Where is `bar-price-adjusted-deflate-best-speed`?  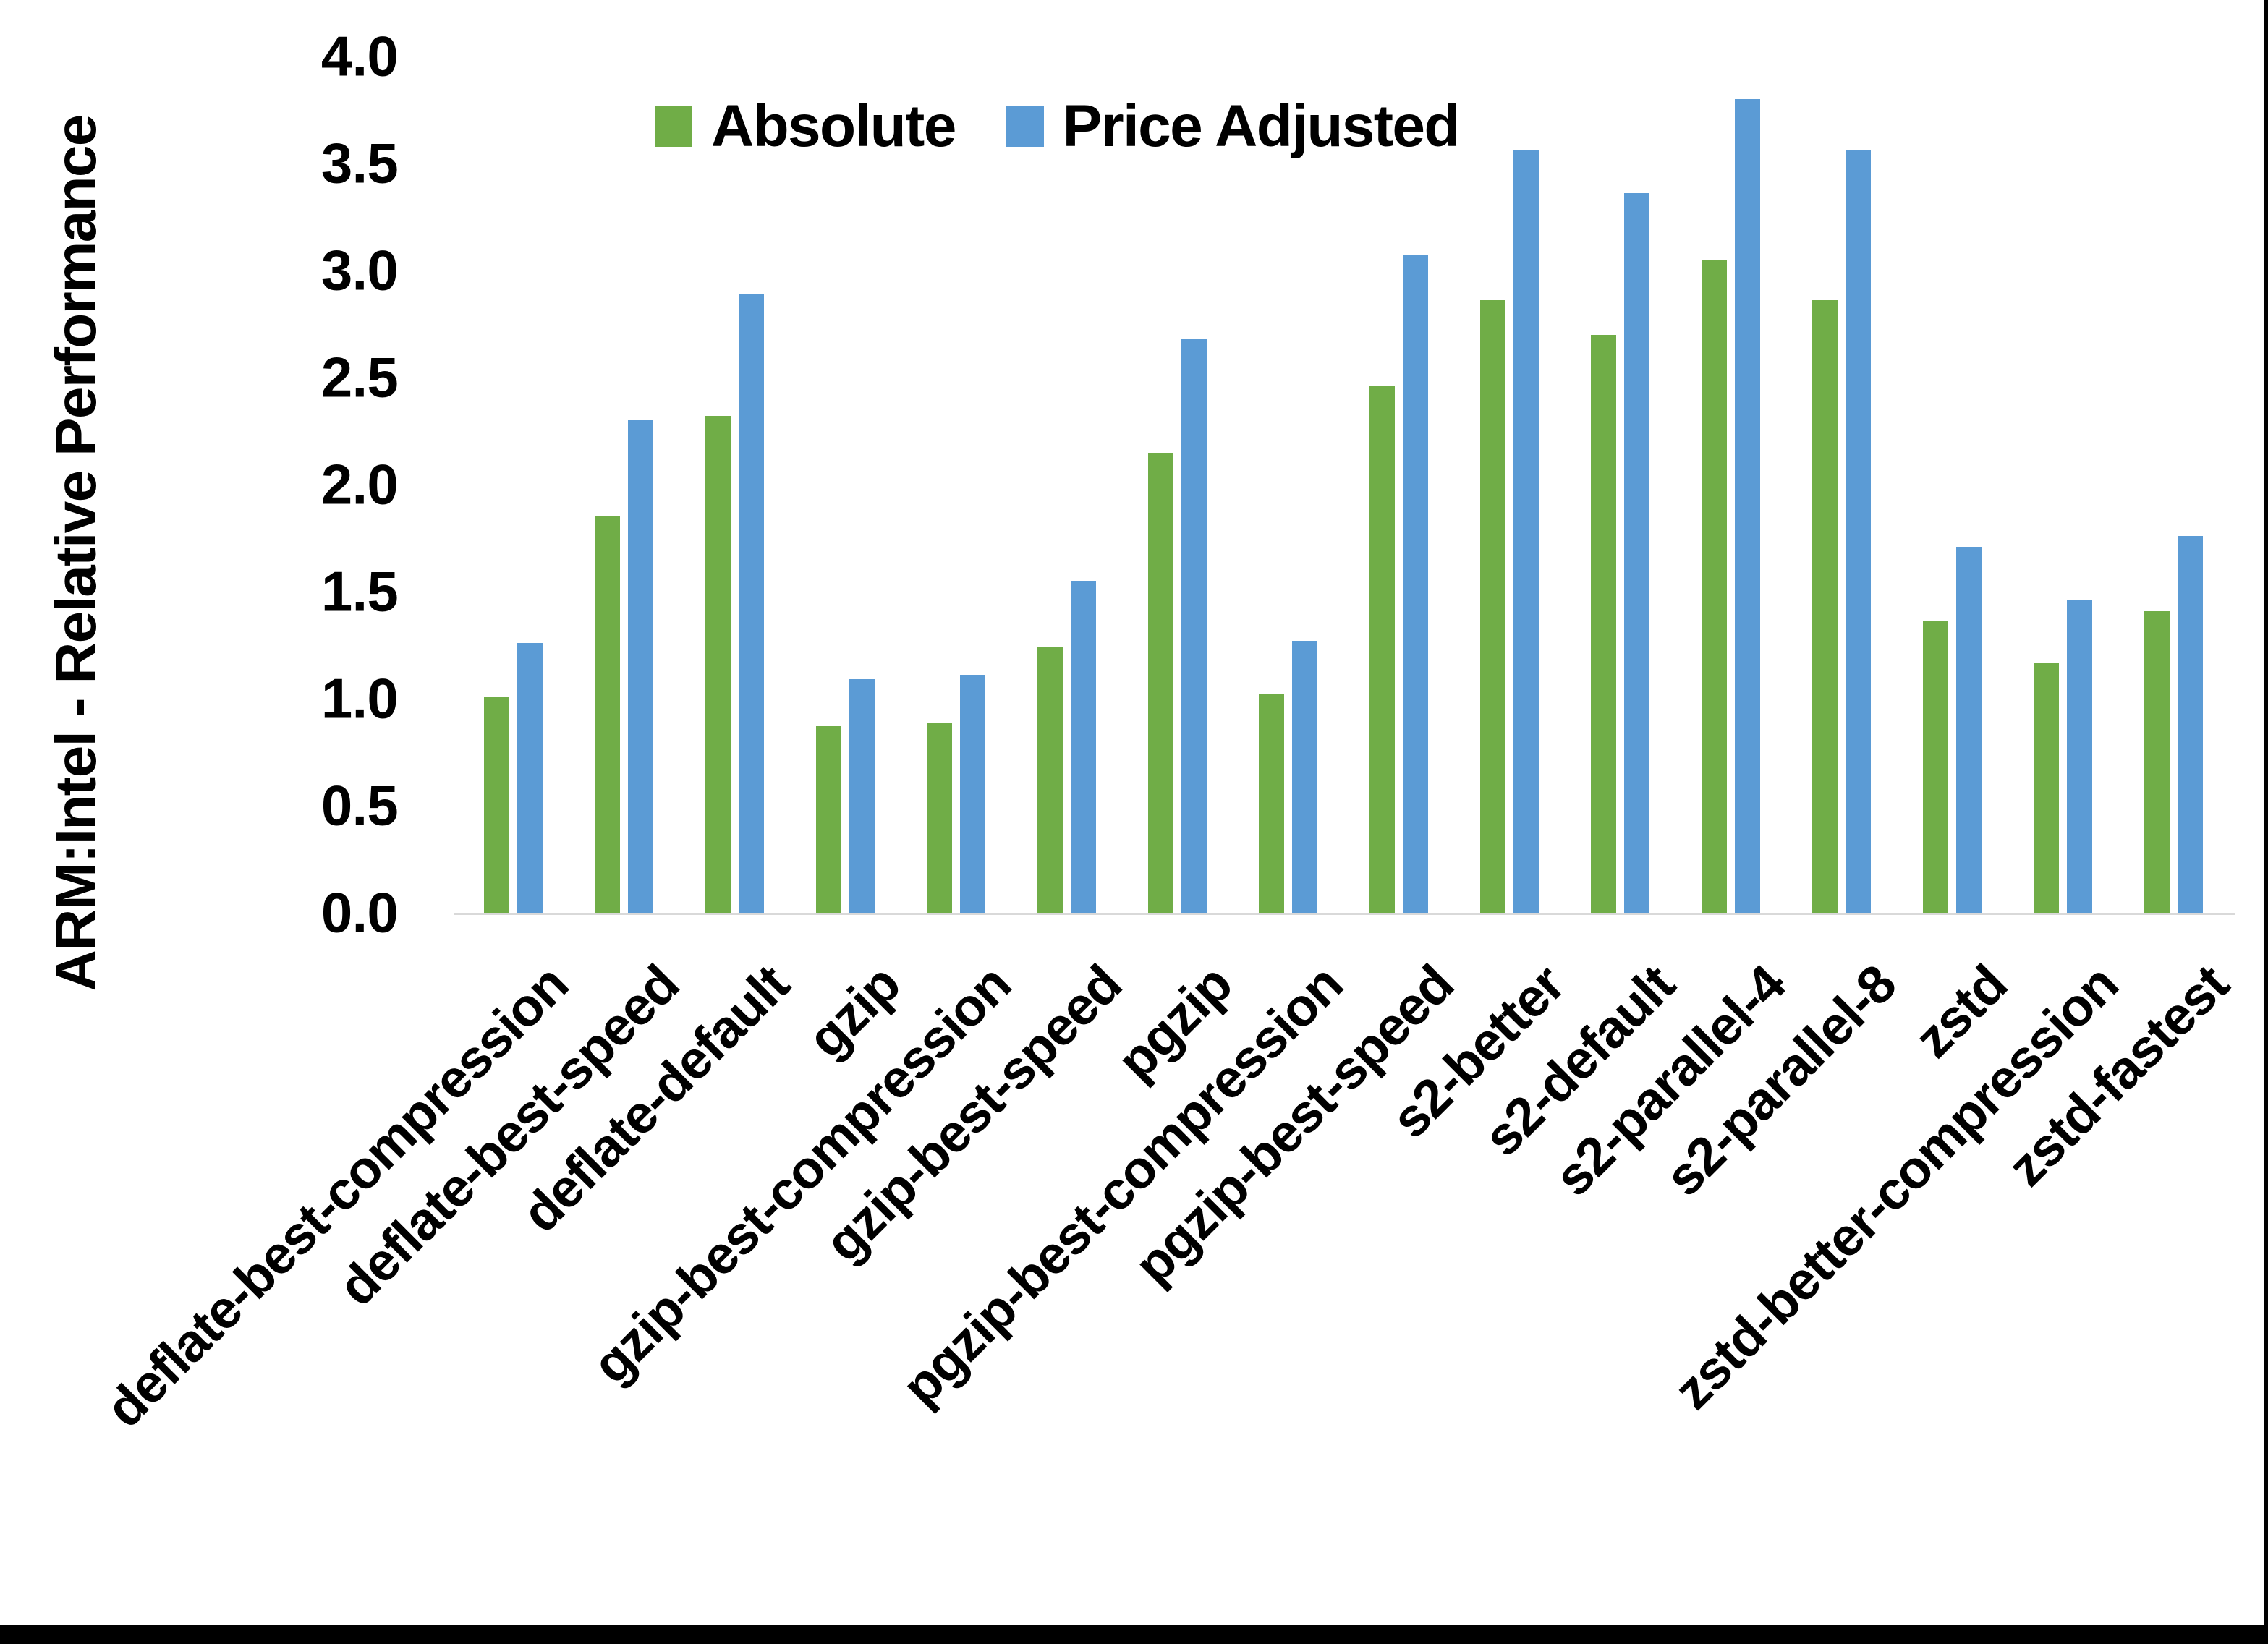
bar-price-adjusted-deflate-best-speed is located at coordinates (640, 666).